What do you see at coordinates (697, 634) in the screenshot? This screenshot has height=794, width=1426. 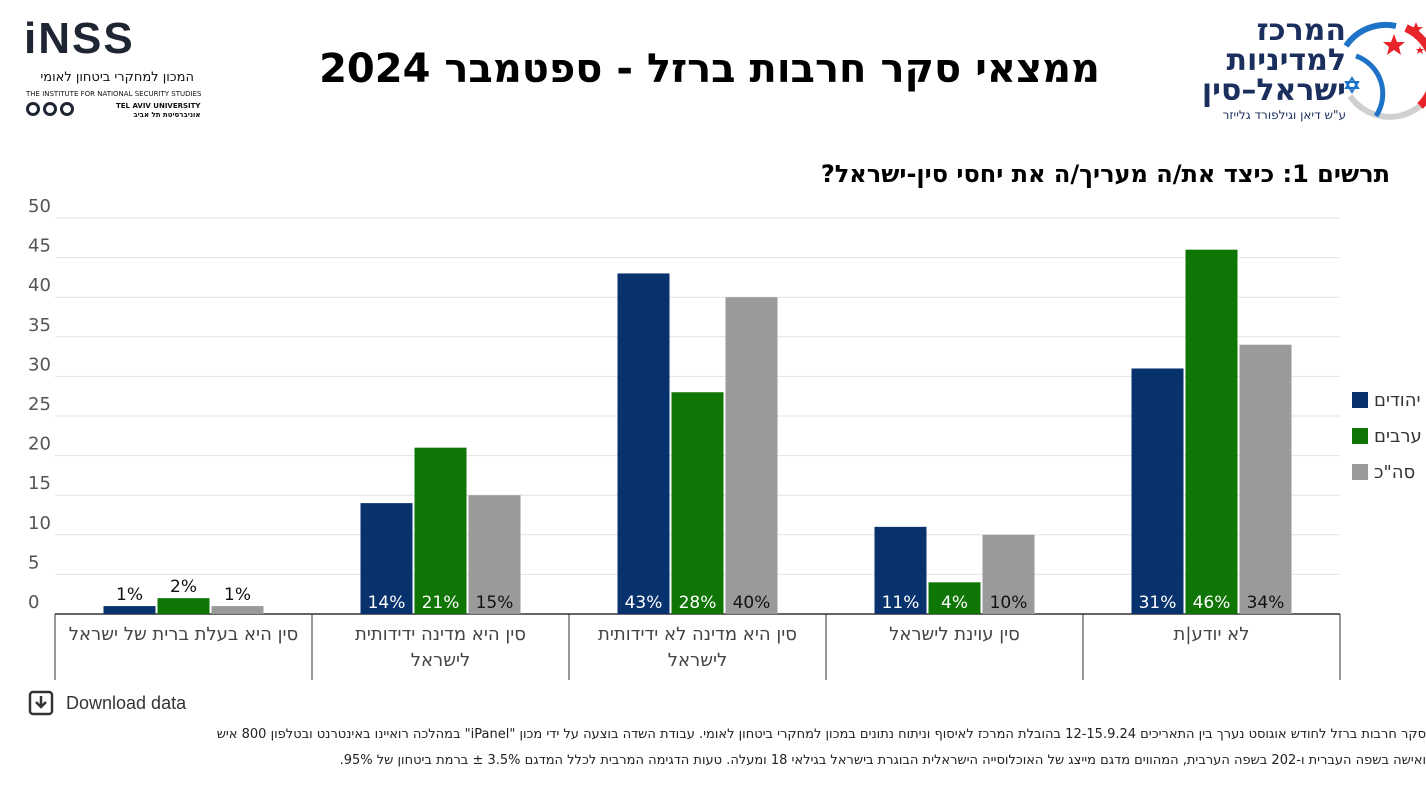 I see `x-tick-label: סין היא מדינה לא ידידותית` at bounding box center [697, 634].